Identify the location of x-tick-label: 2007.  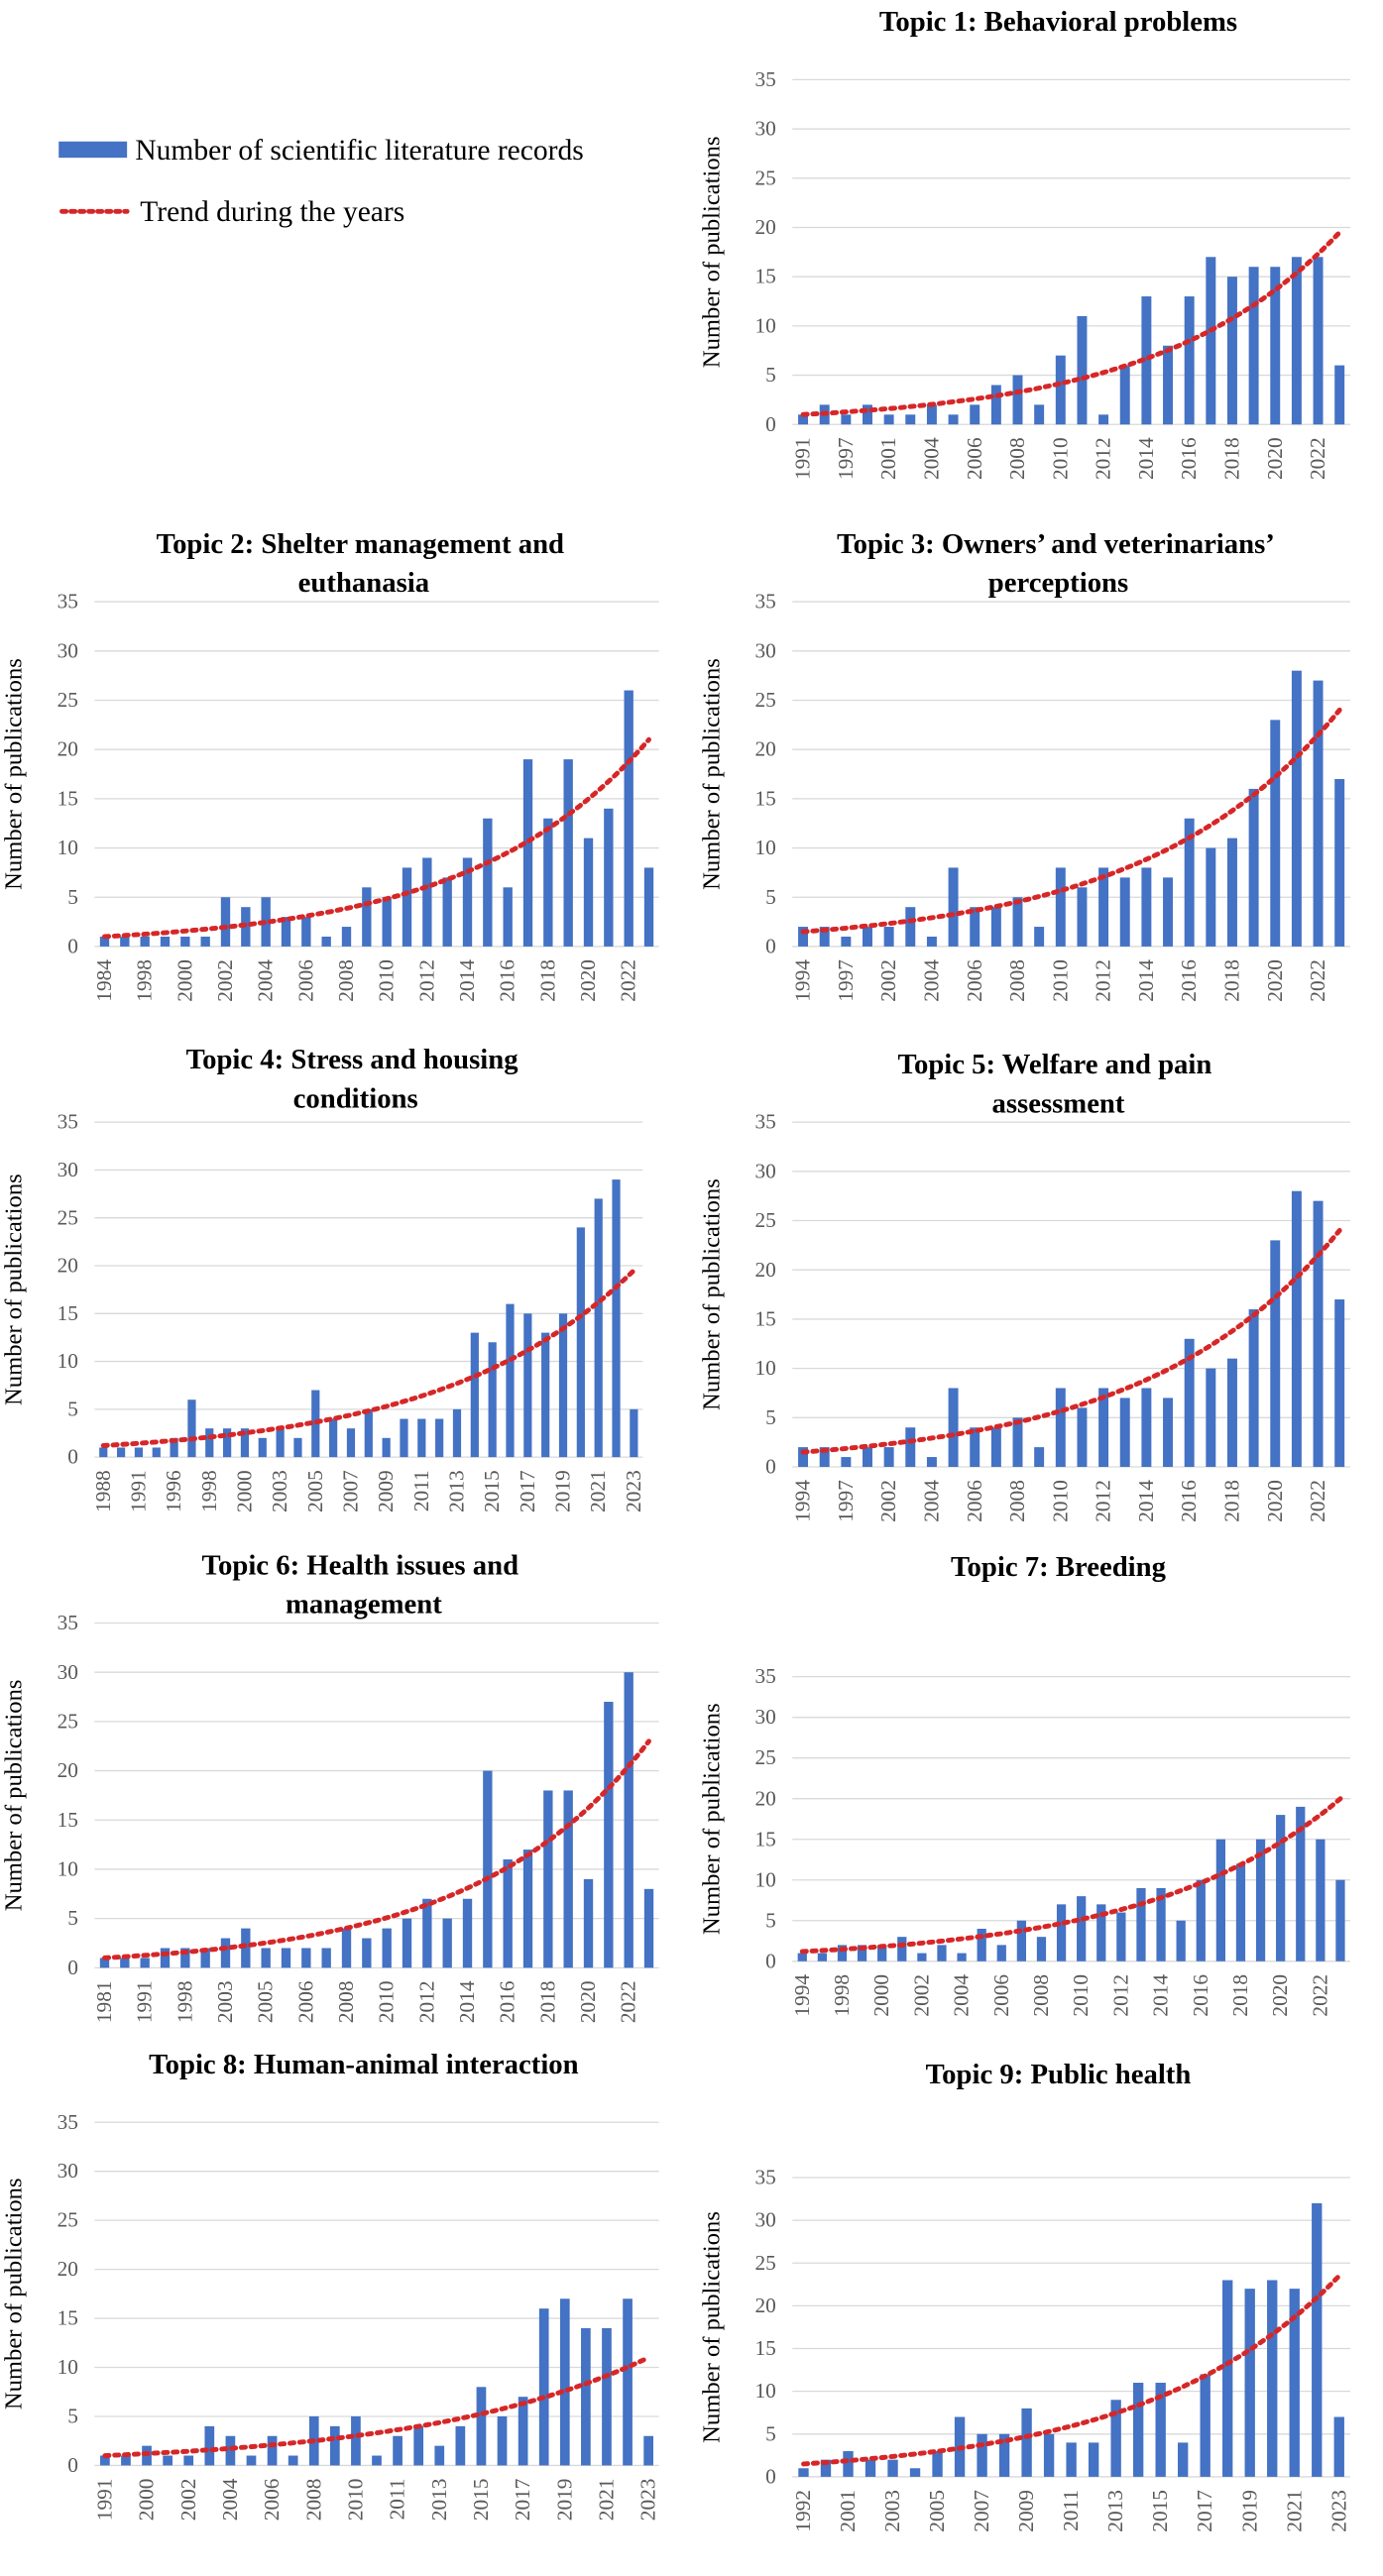
(351, 1491).